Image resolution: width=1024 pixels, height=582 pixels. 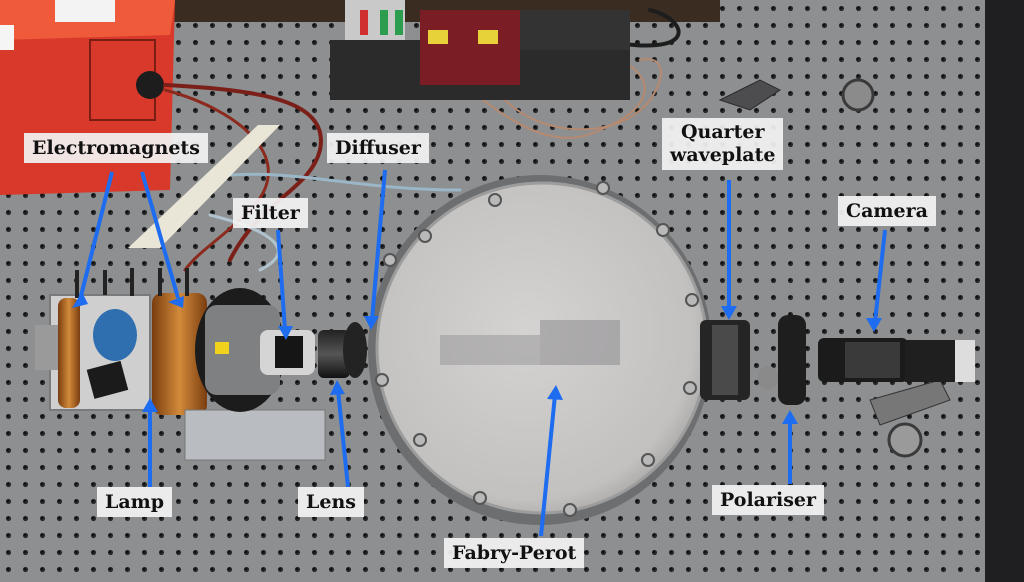 I want to click on base-plate, so click(x=255, y=435).